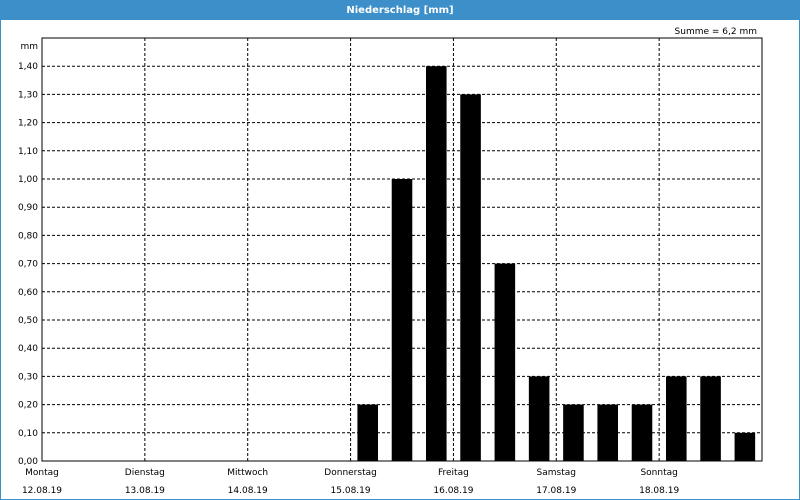  What do you see at coordinates (247, 473) in the screenshot?
I see `x-tick-day-name: Mittwoch` at bounding box center [247, 473].